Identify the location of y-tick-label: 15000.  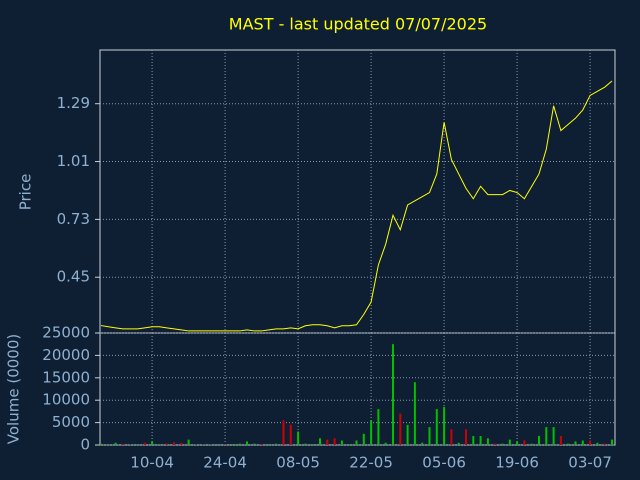
(66, 377).